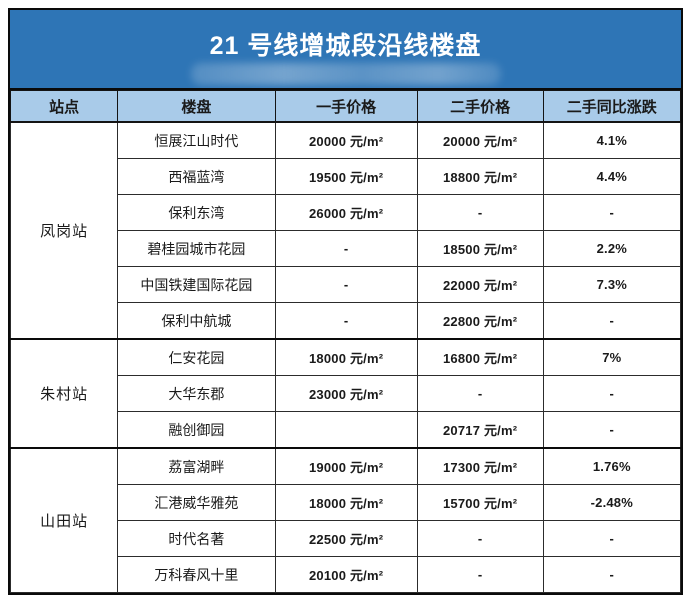  Describe the element at coordinates (480, 357) in the screenshot. I see `second-hand-price-cell: 16800 元/m²` at that location.